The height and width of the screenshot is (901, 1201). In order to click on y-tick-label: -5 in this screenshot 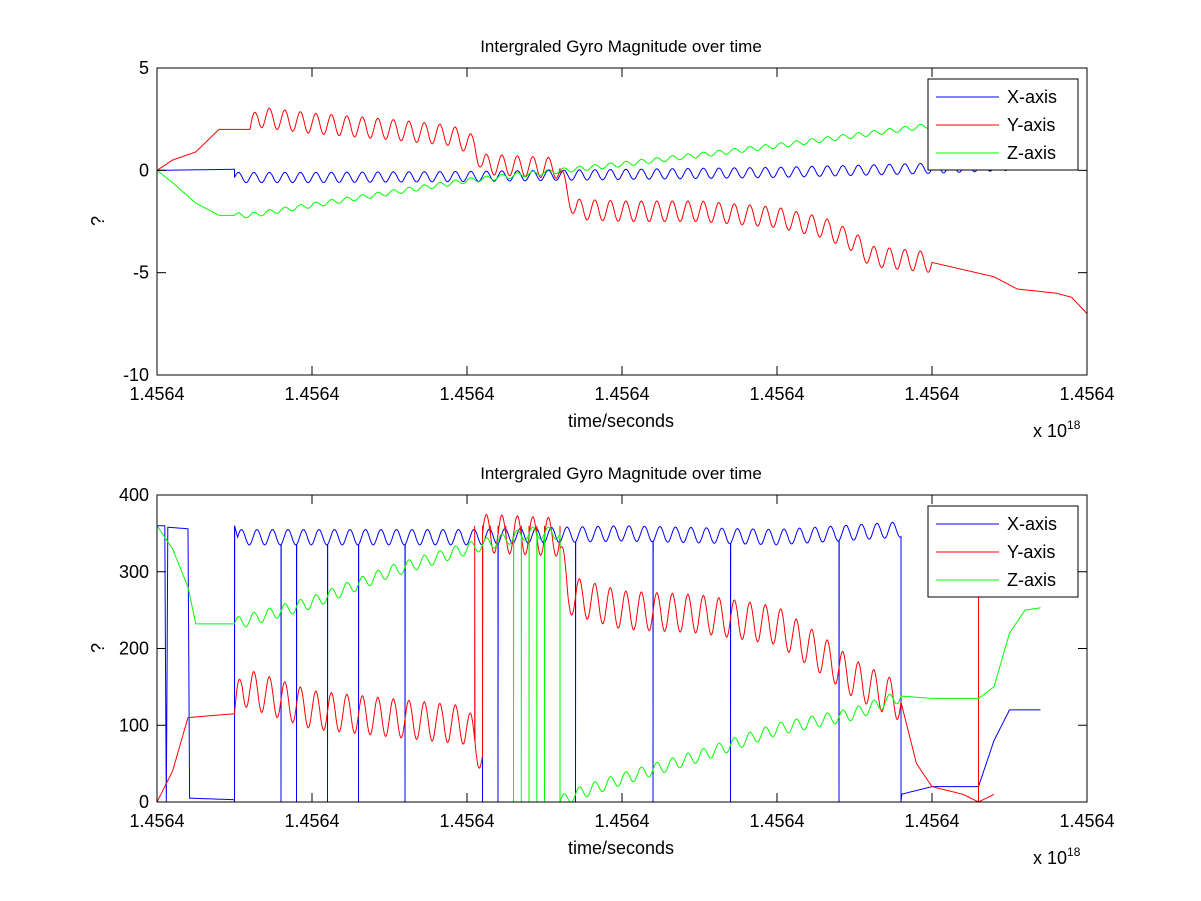, I will do `click(141, 273)`.